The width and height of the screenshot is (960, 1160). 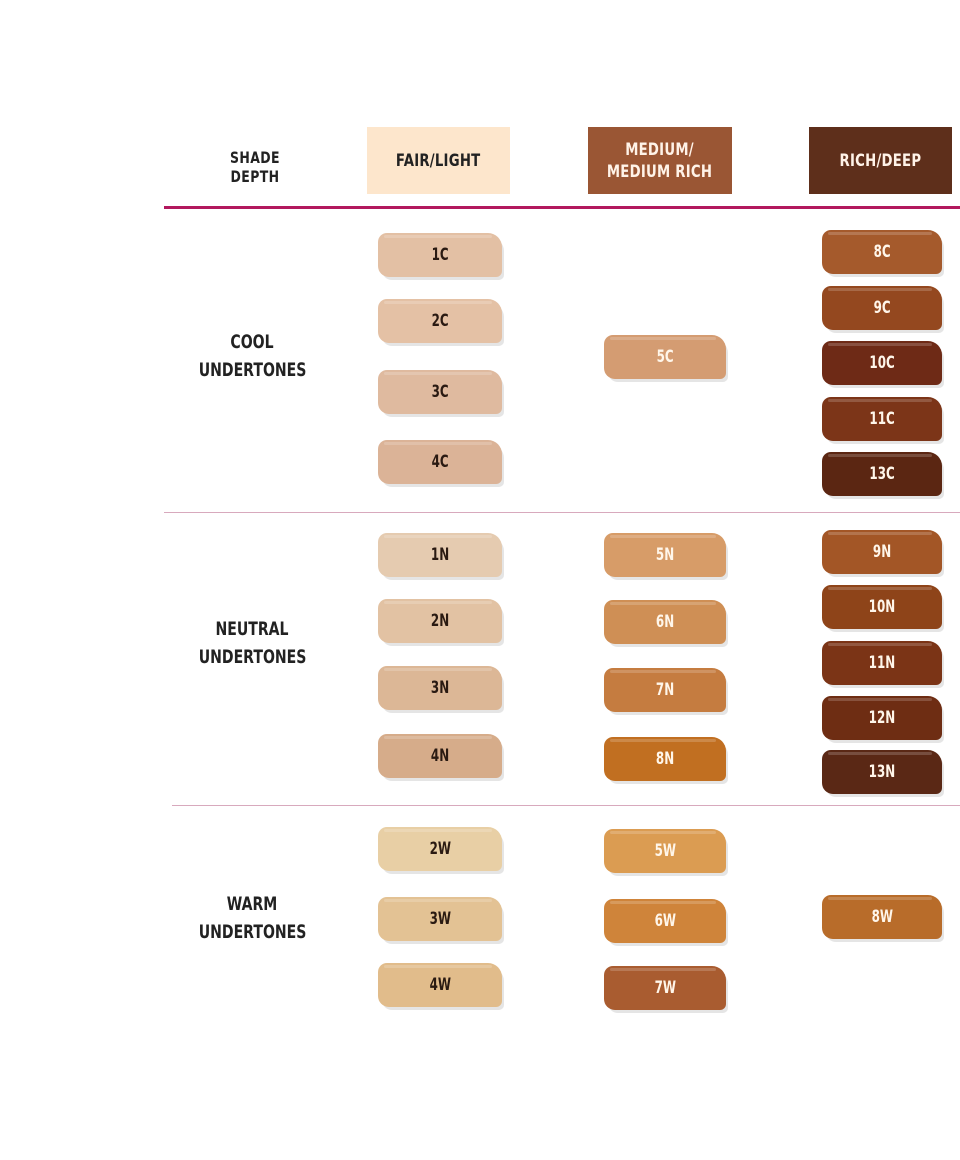 I want to click on column-header-label: FAIR/LIGHT, so click(x=438, y=160).